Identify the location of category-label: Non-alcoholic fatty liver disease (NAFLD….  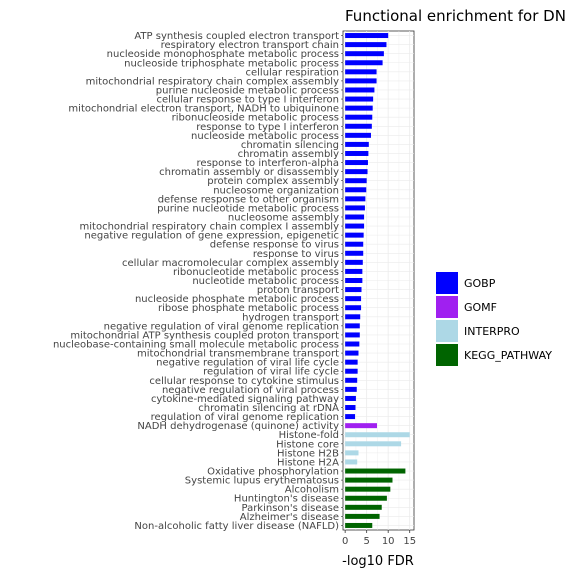
(236, 526).